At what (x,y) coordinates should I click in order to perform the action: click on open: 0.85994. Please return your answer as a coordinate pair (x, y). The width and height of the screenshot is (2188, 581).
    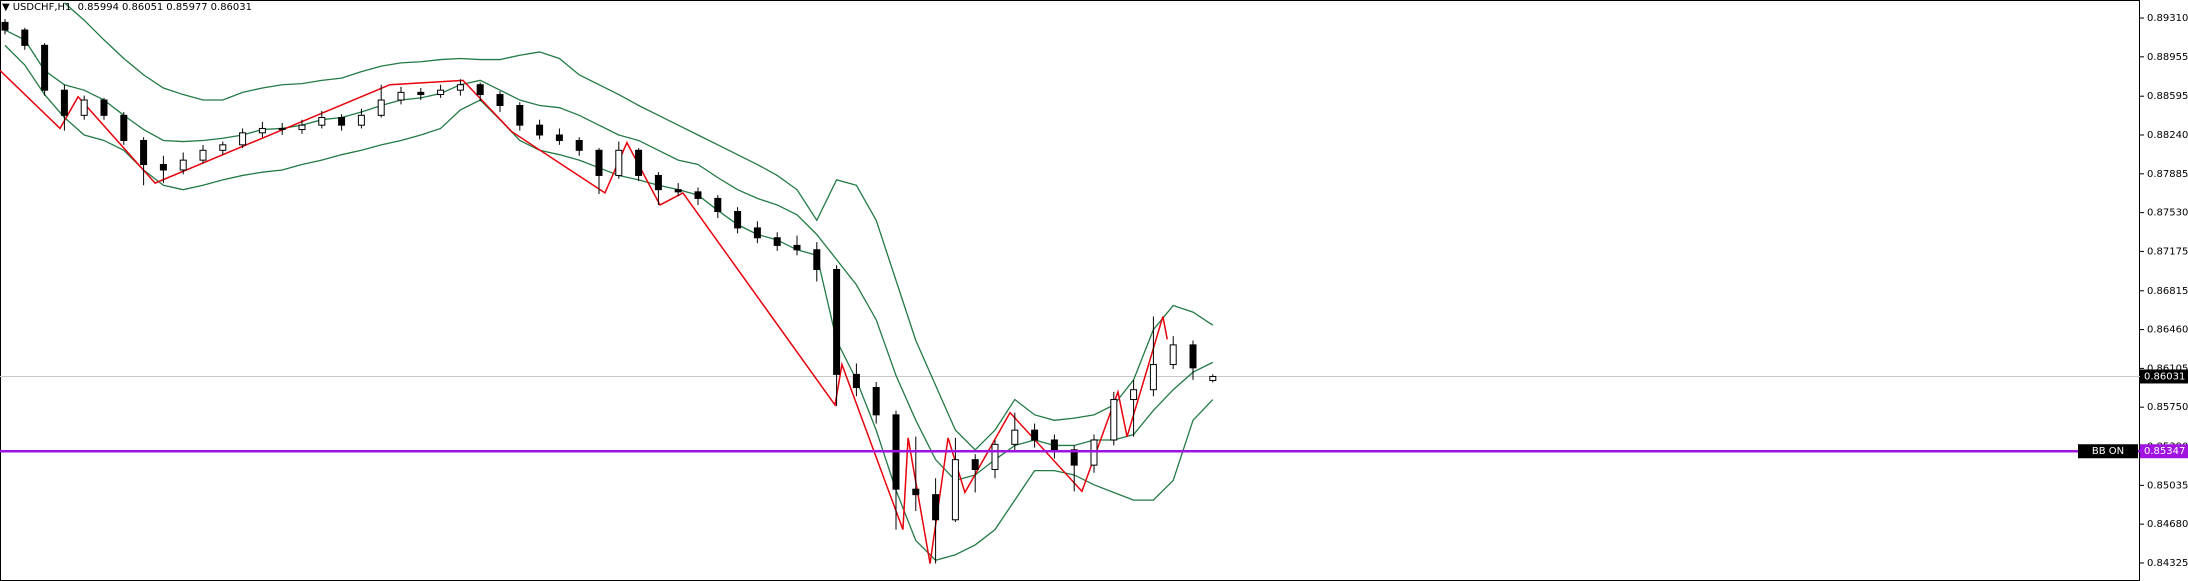
    Looking at the image, I should click on (98, 7).